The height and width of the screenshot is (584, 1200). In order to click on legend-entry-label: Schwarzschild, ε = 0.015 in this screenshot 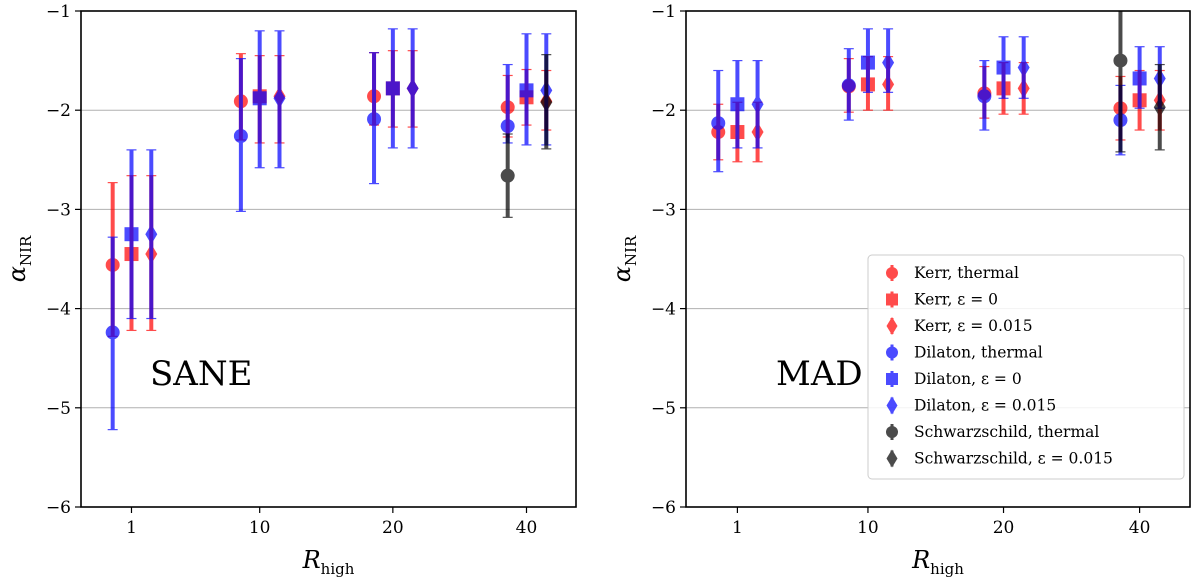, I will do `click(1013, 459)`.